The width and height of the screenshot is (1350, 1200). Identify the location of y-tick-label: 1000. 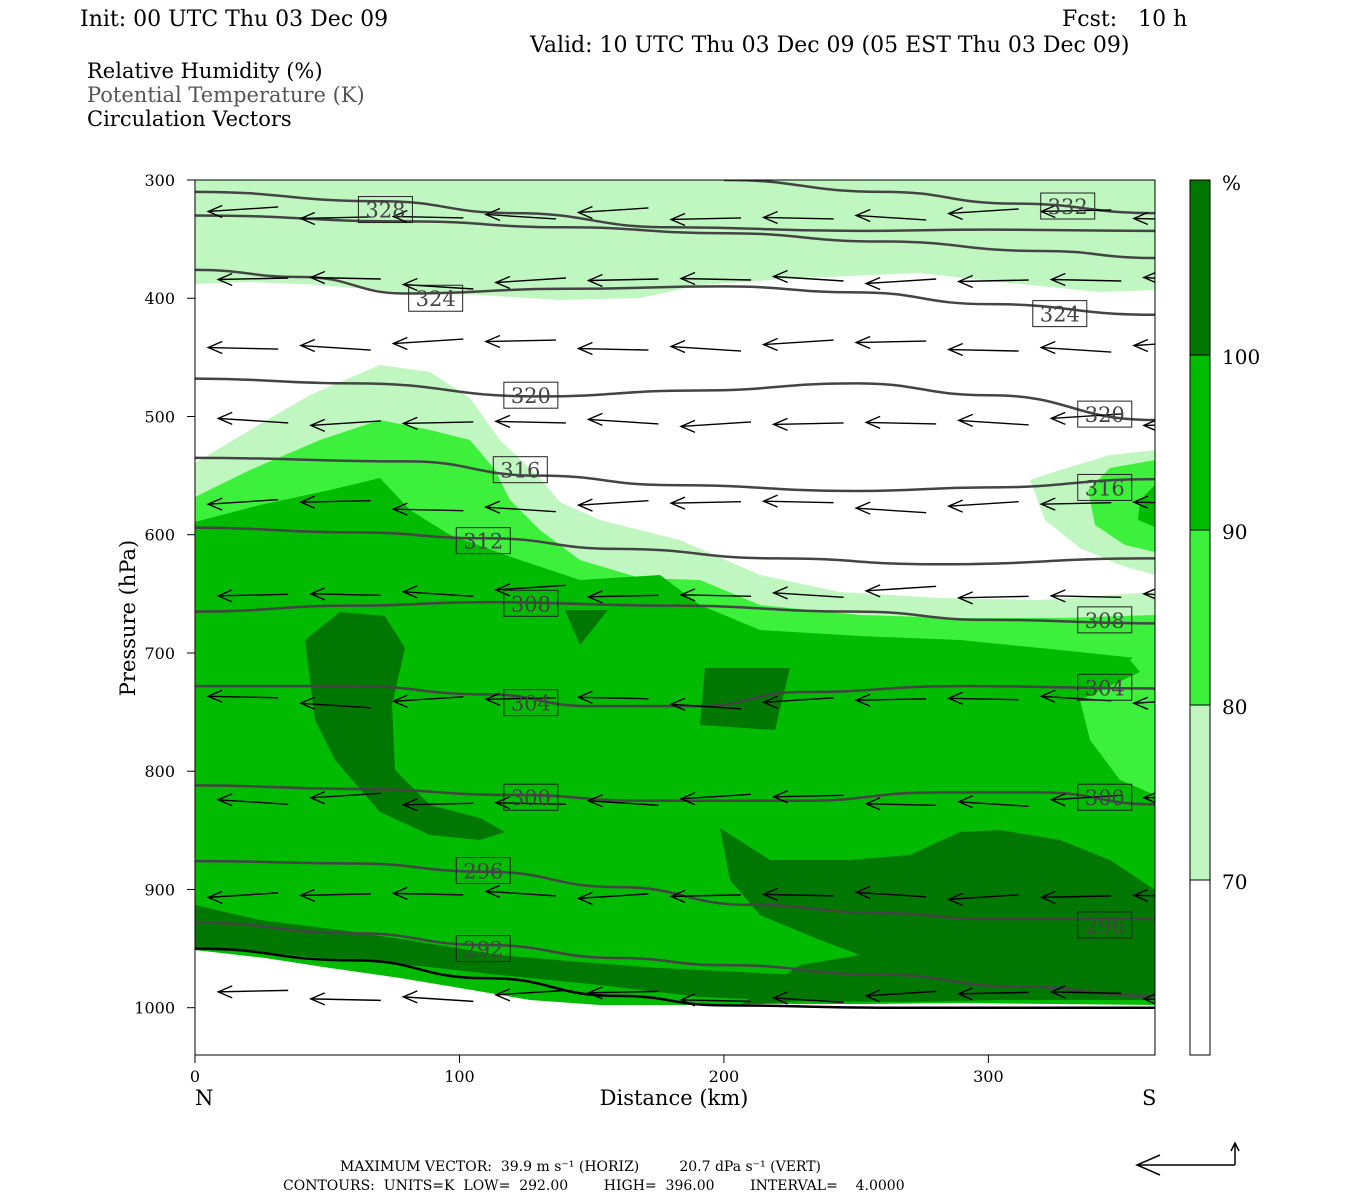
(154, 1008).